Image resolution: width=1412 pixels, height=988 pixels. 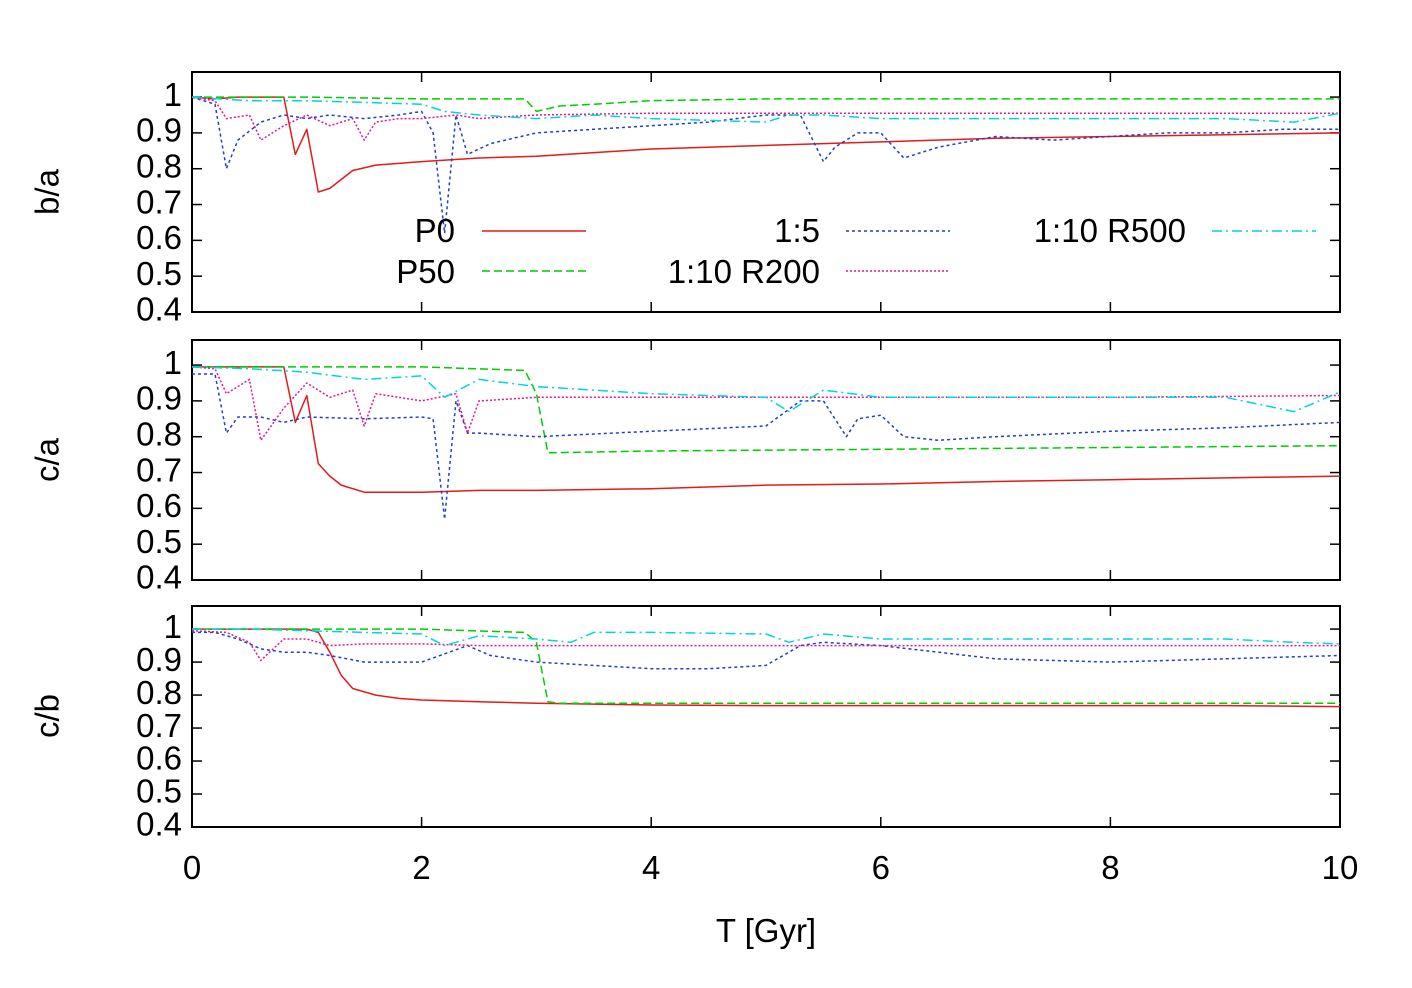 What do you see at coordinates (47, 191) in the screenshot?
I see `y-axis-label: b/a` at bounding box center [47, 191].